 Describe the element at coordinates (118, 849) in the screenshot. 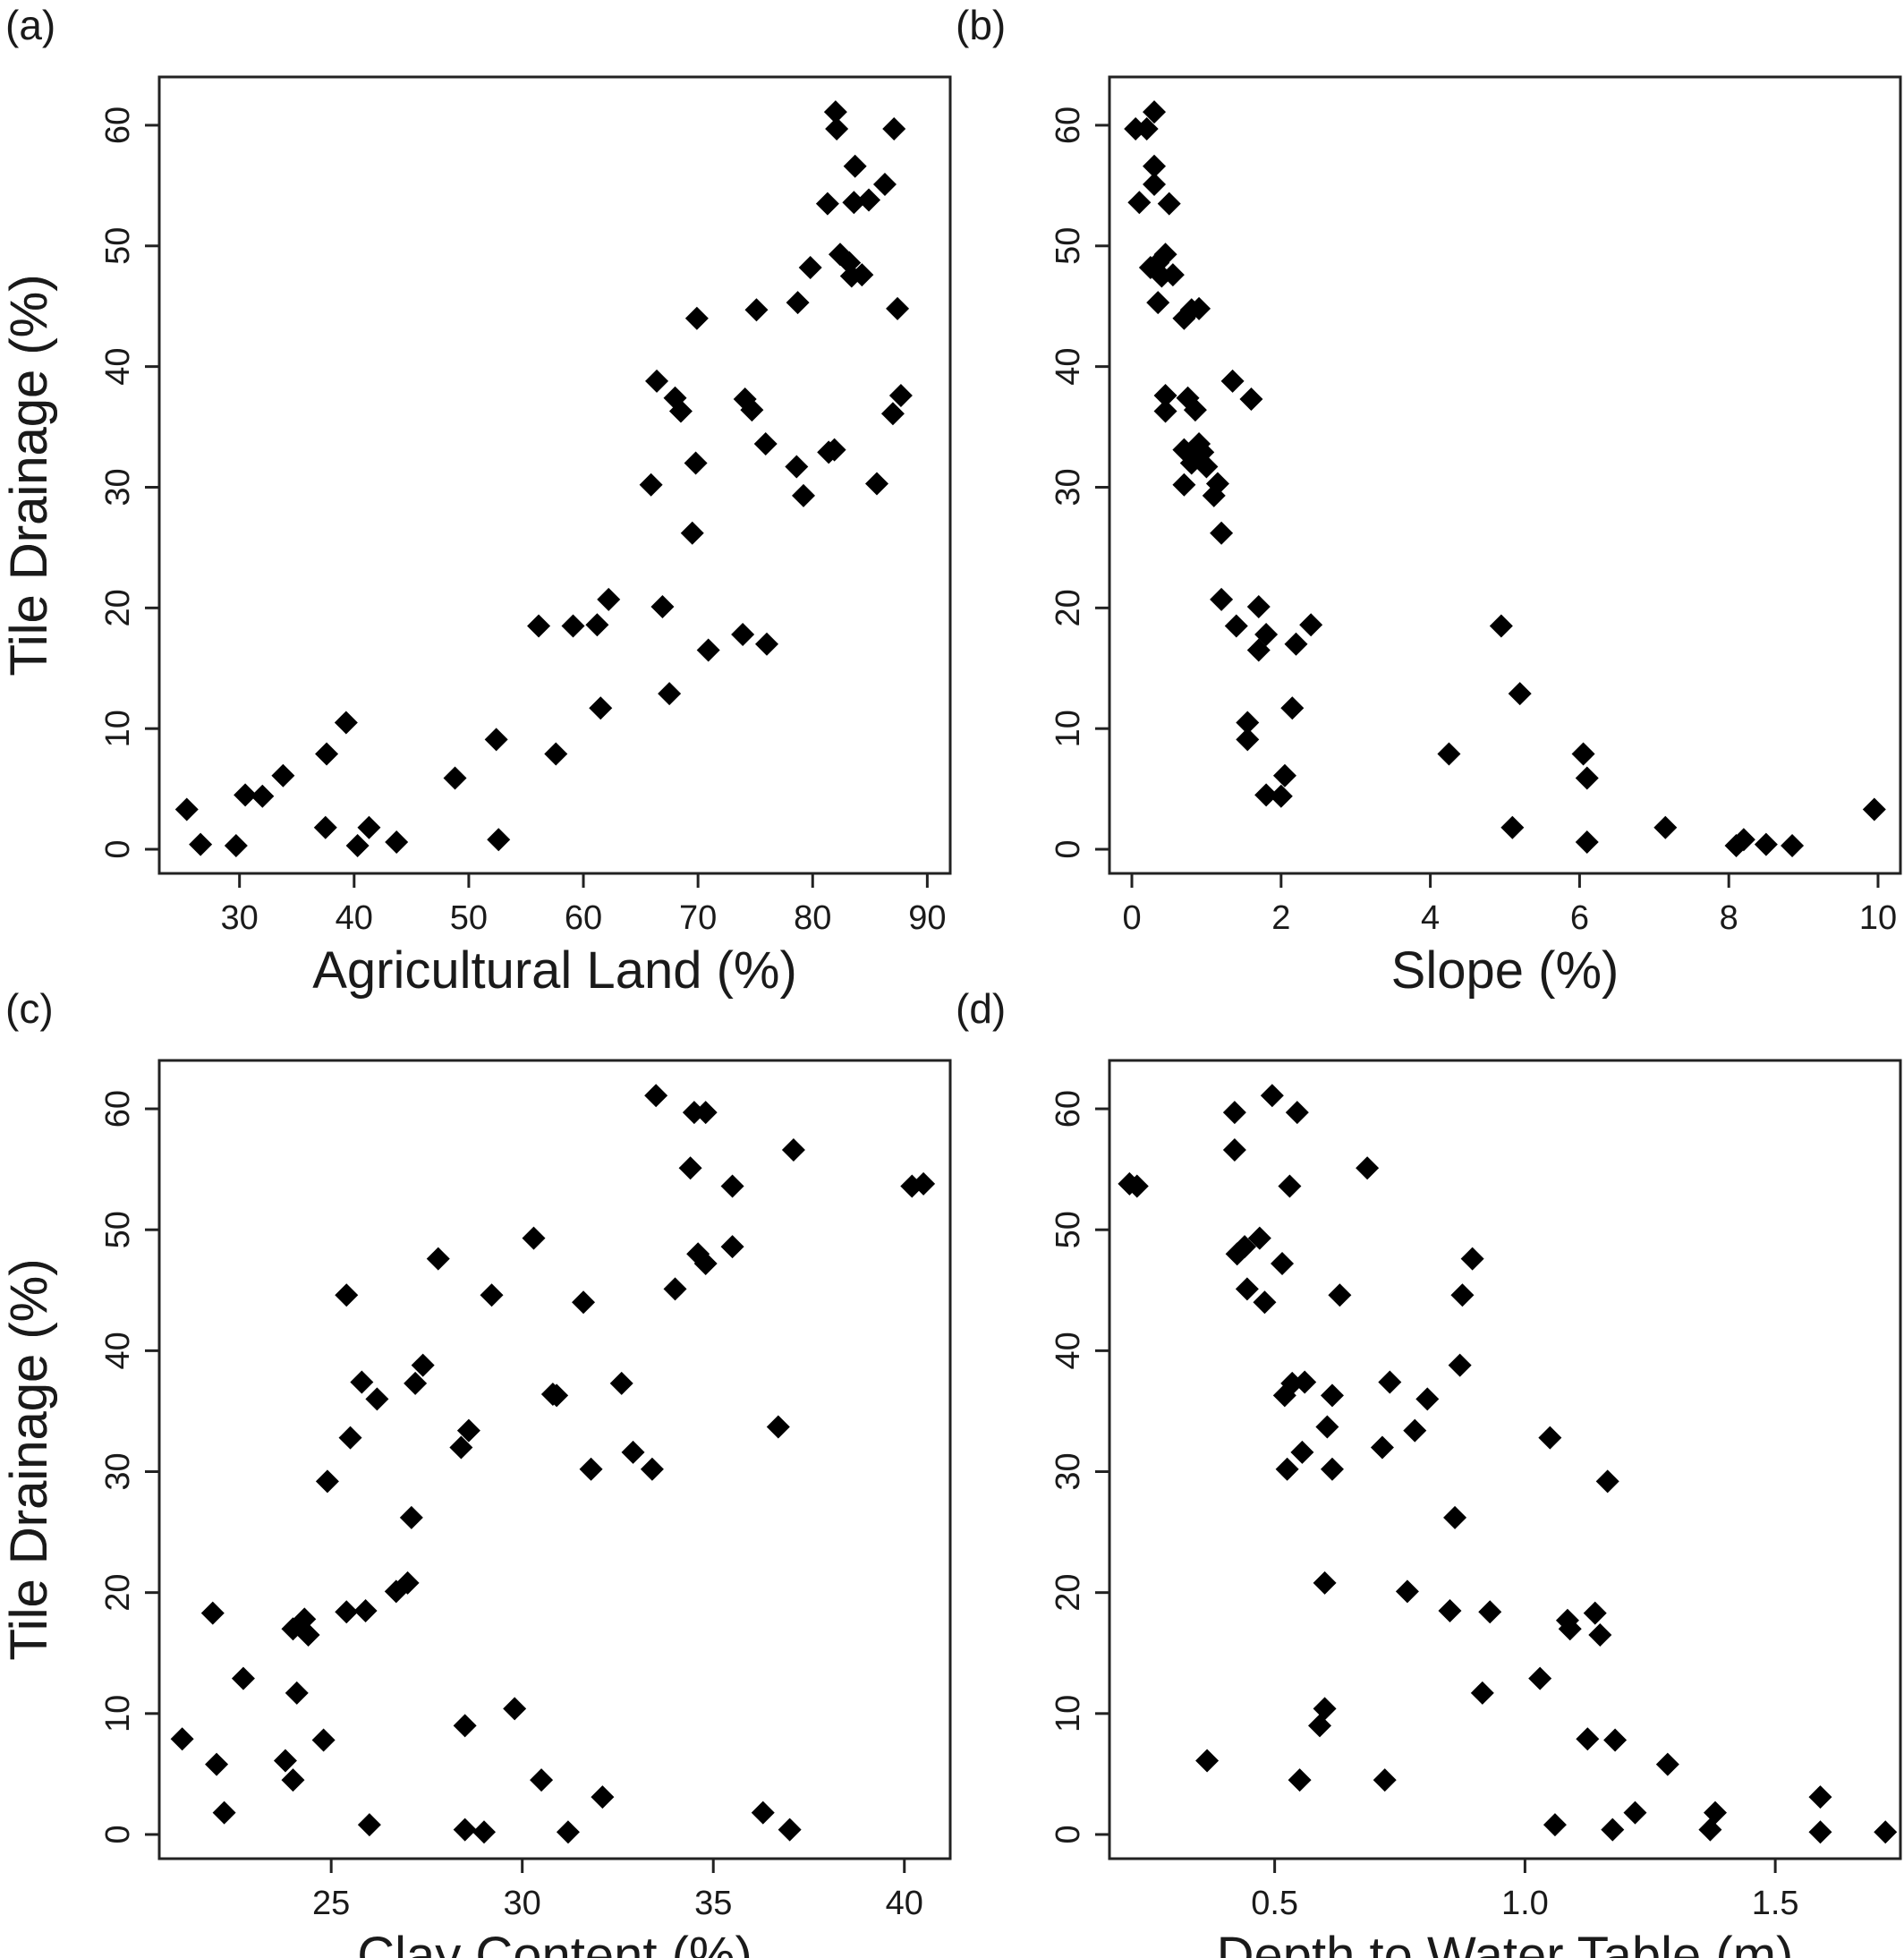

I see `y-tick-label: 0` at that location.